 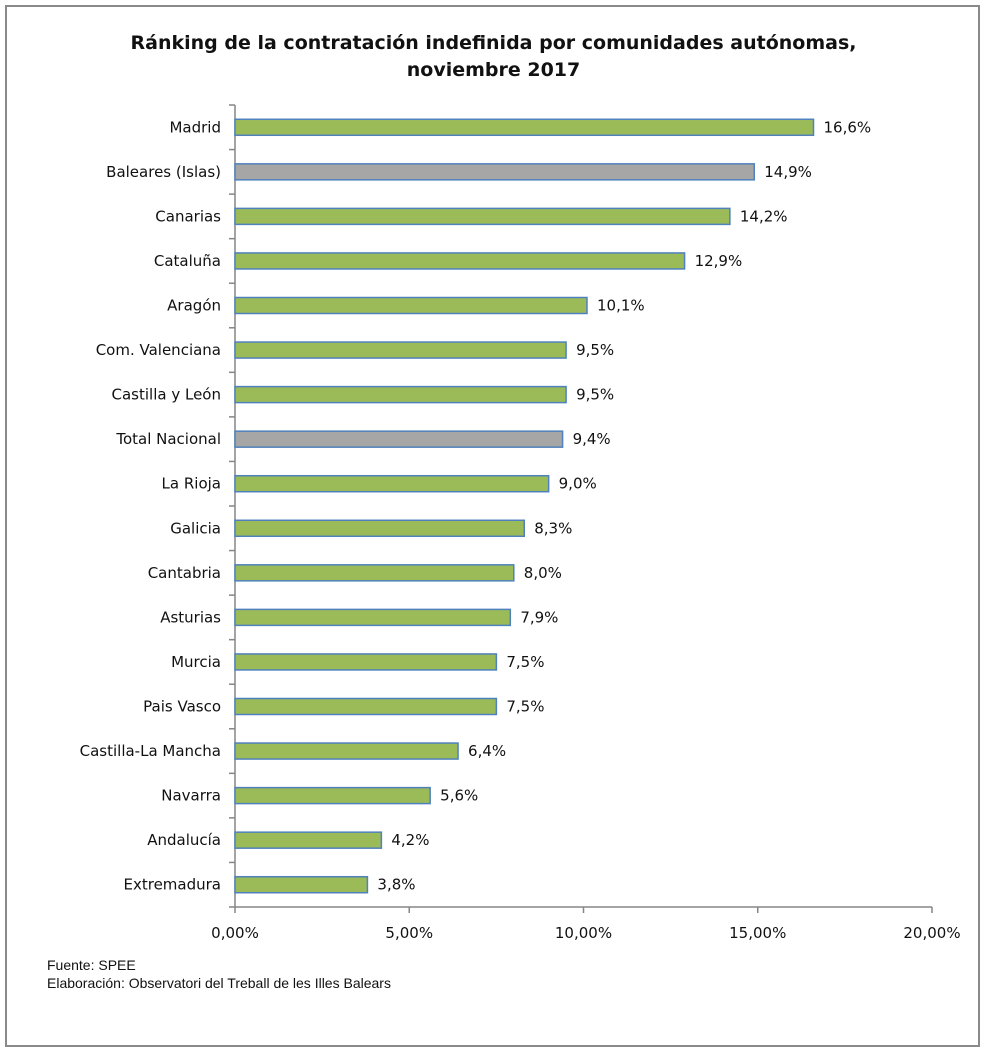 What do you see at coordinates (188, 216) in the screenshot?
I see `category-label: Canarias` at bounding box center [188, 216].